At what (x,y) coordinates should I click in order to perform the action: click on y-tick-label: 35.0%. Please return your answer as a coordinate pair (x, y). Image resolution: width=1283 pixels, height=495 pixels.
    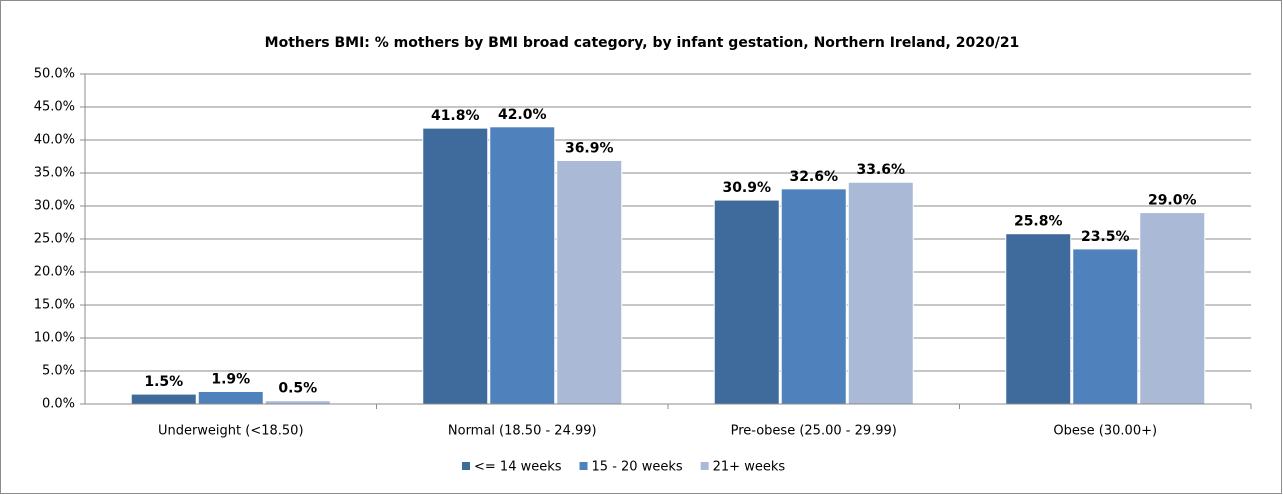
    Looking at the image, I should click on (54, 173).